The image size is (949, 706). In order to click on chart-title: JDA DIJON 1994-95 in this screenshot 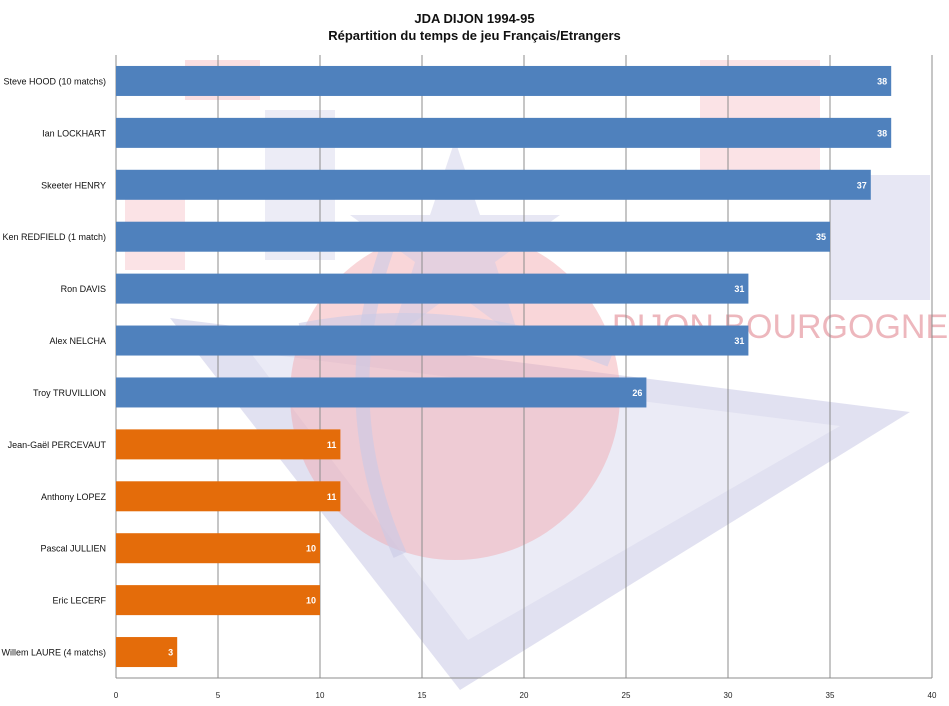, I will do `click(474, 18)`.